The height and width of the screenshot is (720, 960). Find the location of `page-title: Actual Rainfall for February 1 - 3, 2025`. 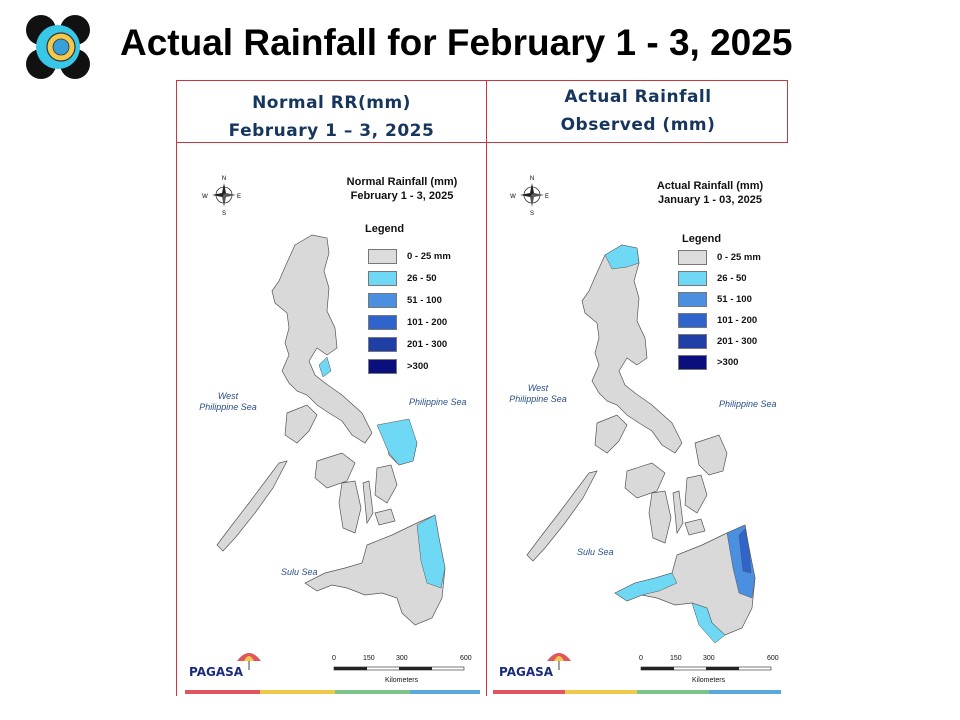

page-title: Actual Rainfall for February 1 - 3, 2025 is located at coordinates (456, 42).